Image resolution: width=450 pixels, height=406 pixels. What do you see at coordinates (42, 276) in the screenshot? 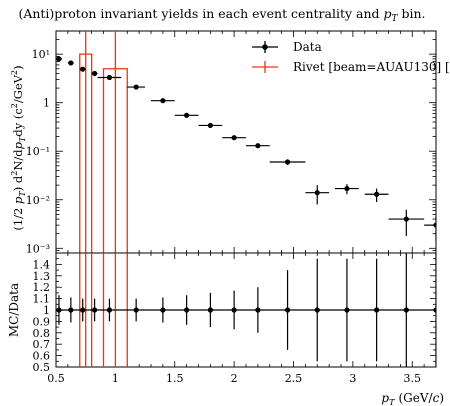
I see `ratio-y-tick-label: 1.3` at bounding box center [42, 276].